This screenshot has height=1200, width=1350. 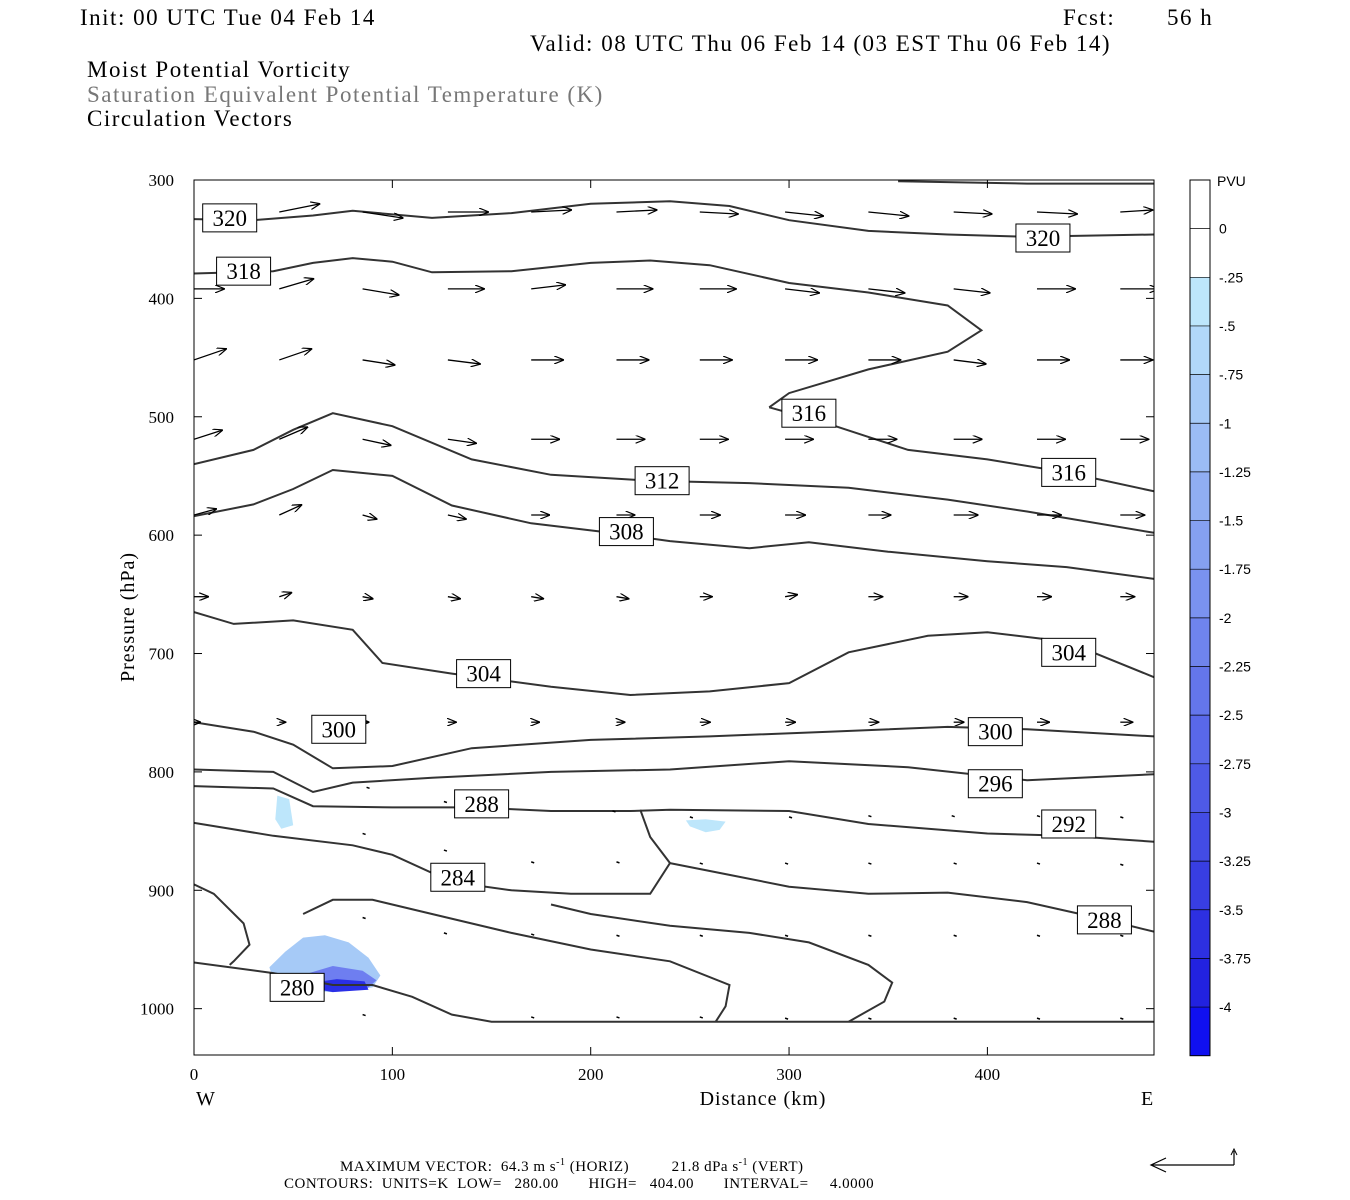 I want to click on y-tick-label: 1000, so click(x=157, y=1009).